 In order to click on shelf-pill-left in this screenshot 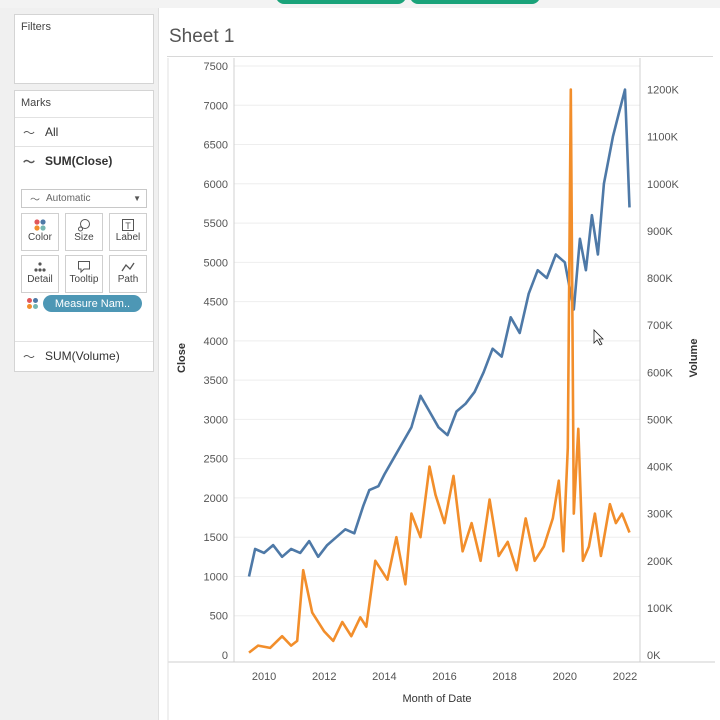, I will do `click(341, 2)`.